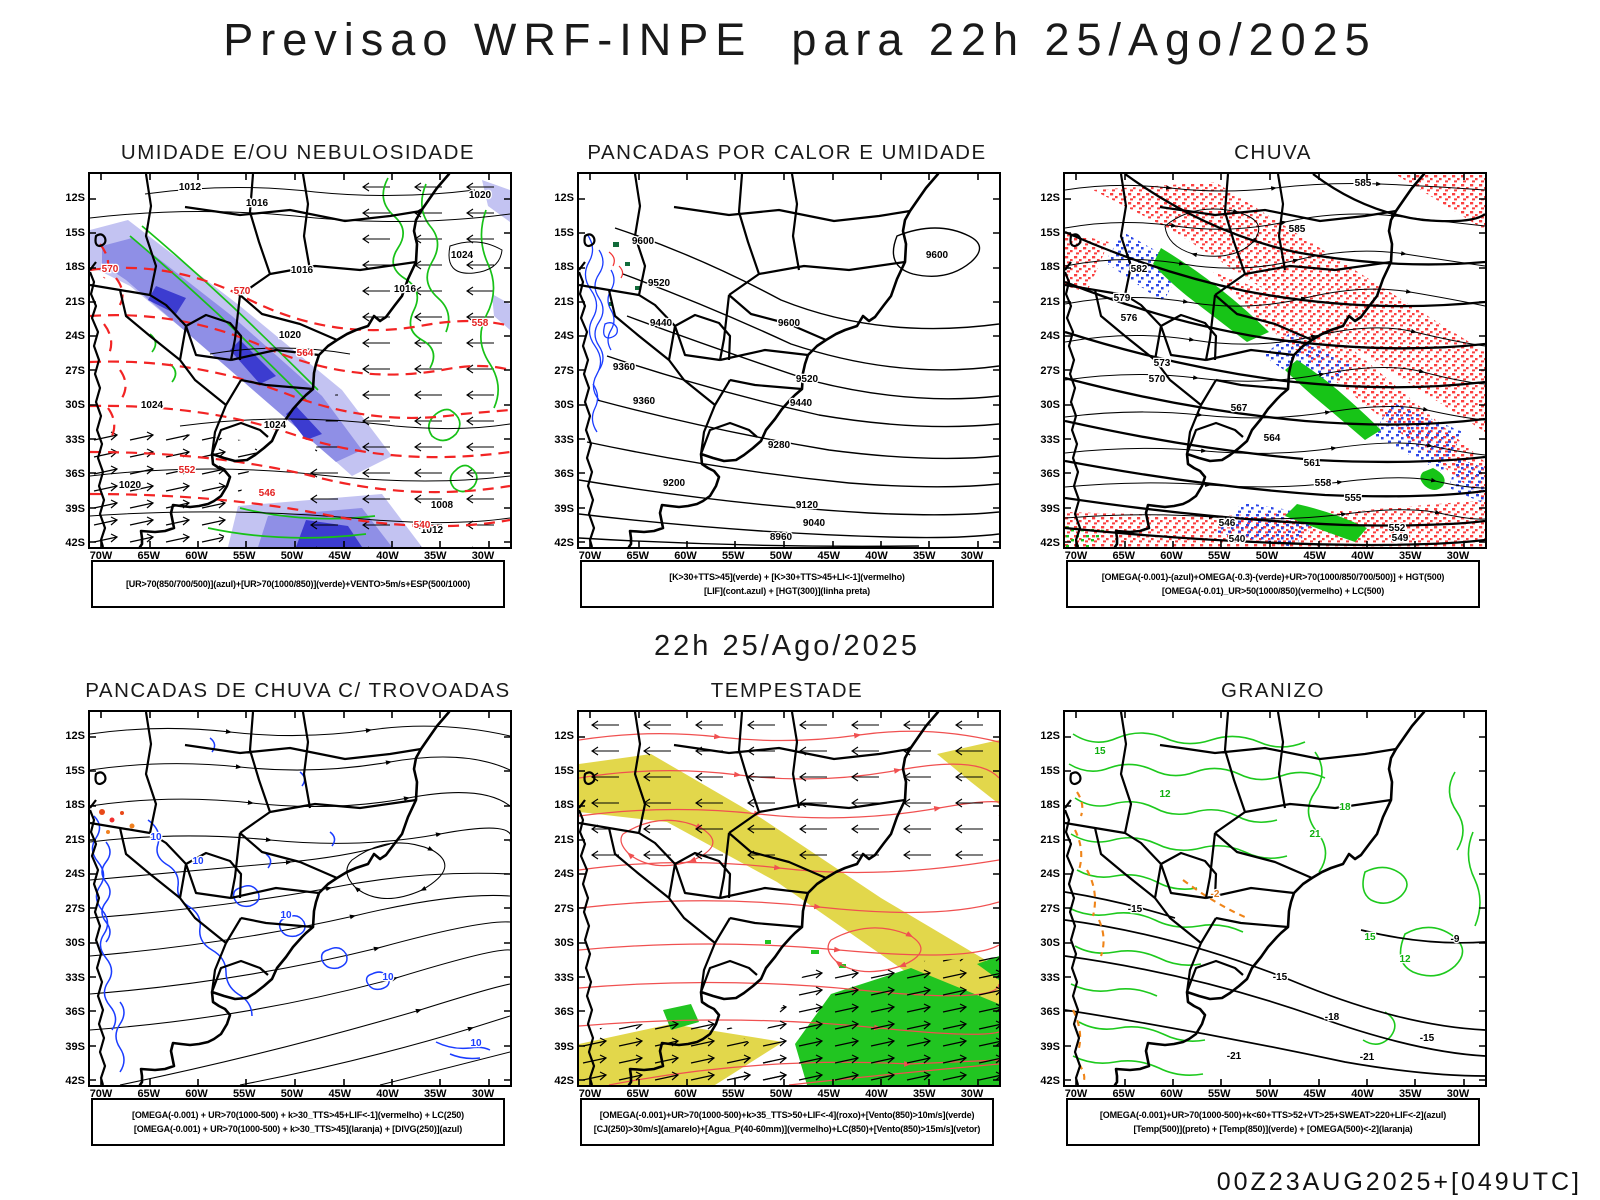 The width and height of the screenshot is (1600, 1200). I want to click on panel-umidade: UMIDADE E/OU NEBULOSIDADE, so click(288, 374).